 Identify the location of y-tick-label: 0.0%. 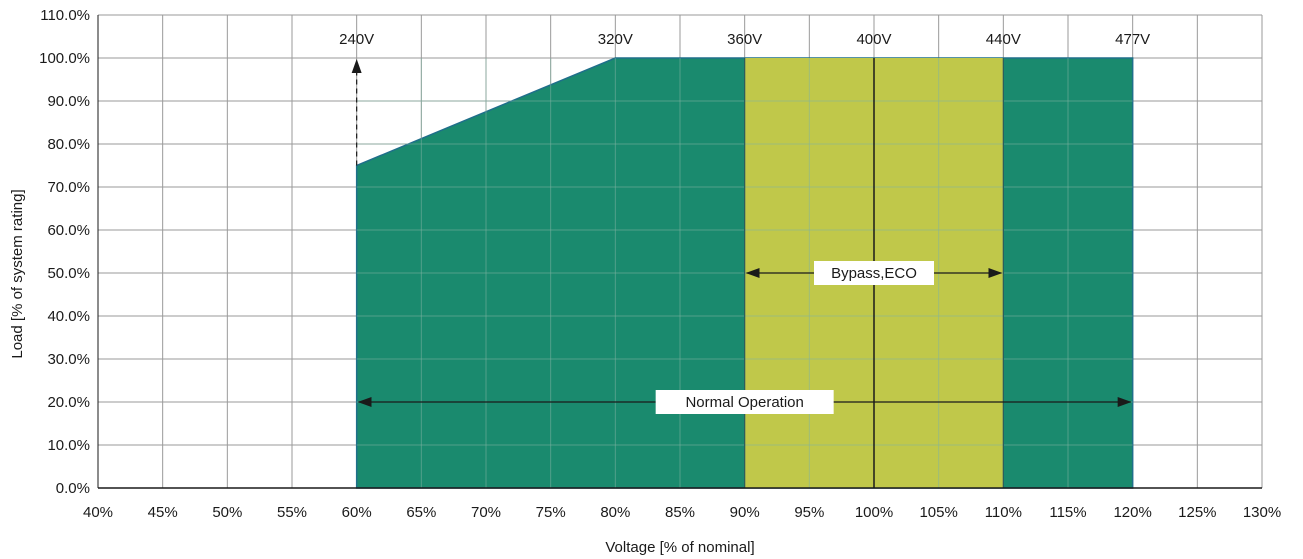
(73, 488).